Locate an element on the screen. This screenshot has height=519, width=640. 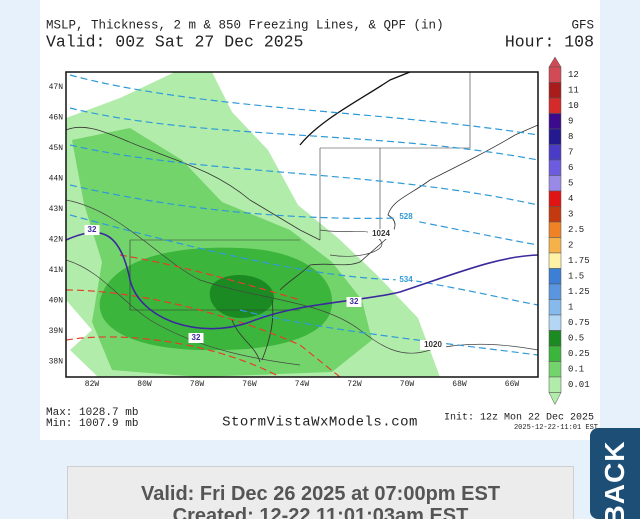
model-name: GFS is located at coordinates (582, 25).